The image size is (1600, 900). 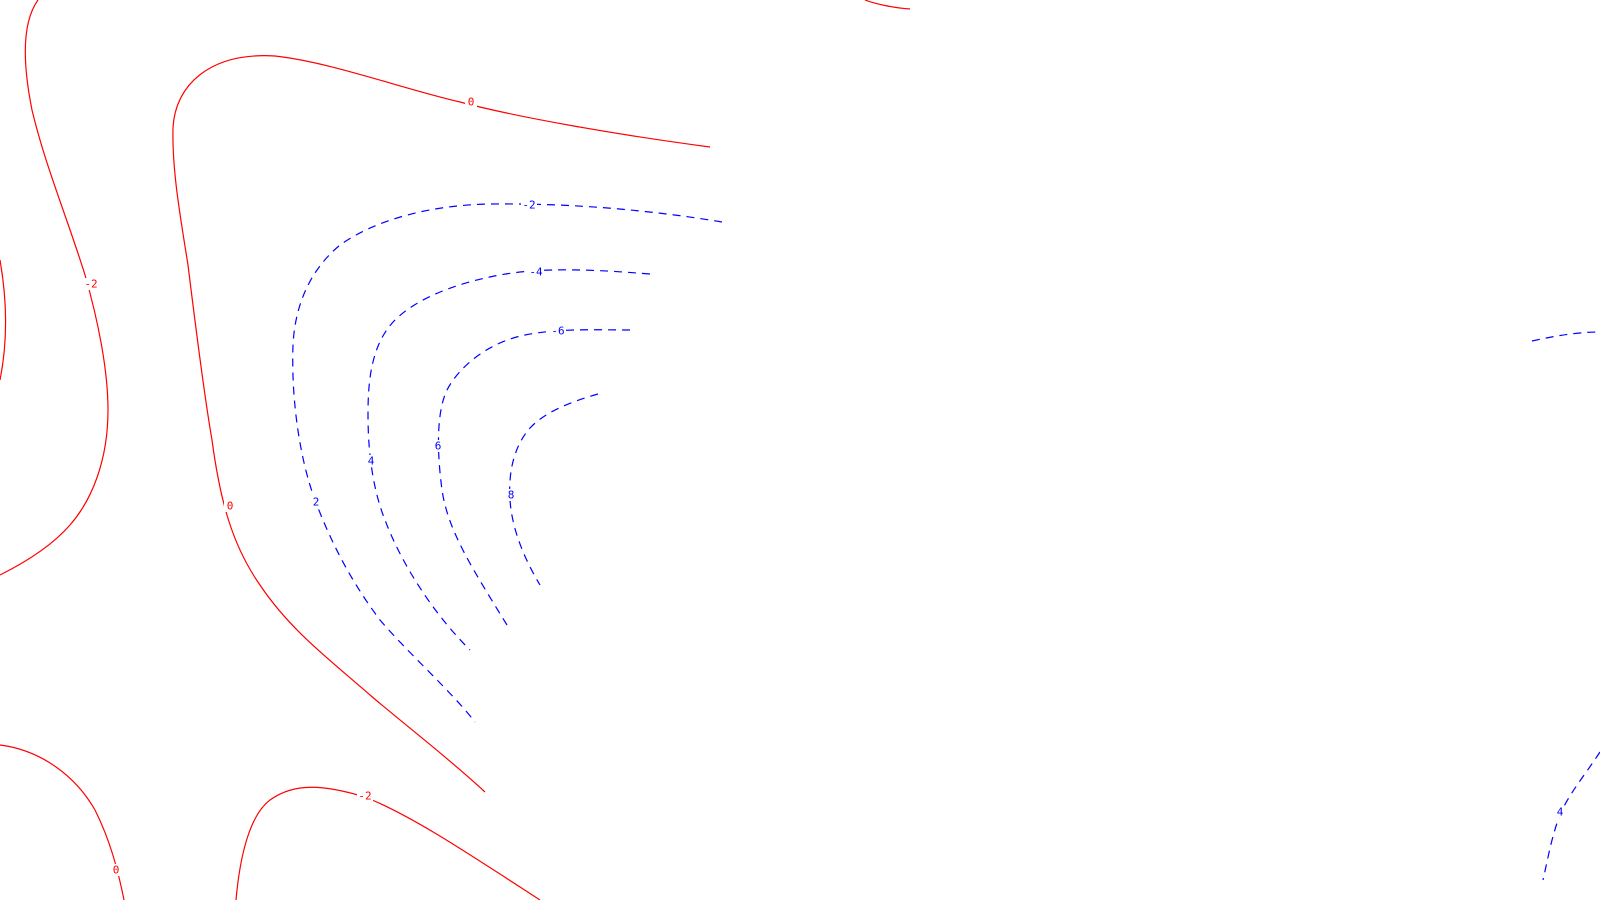 I want to click on contour-line-red-bottom-left-zero, so click(x=62, y=822).